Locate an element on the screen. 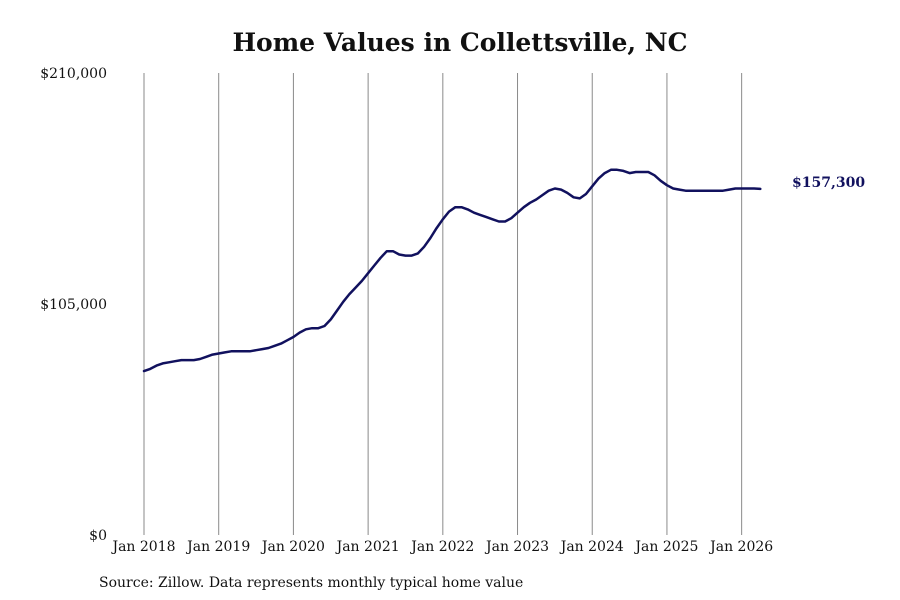  y-axis: $0 $105,000 $210,000 is located at coordinates (73, 305).